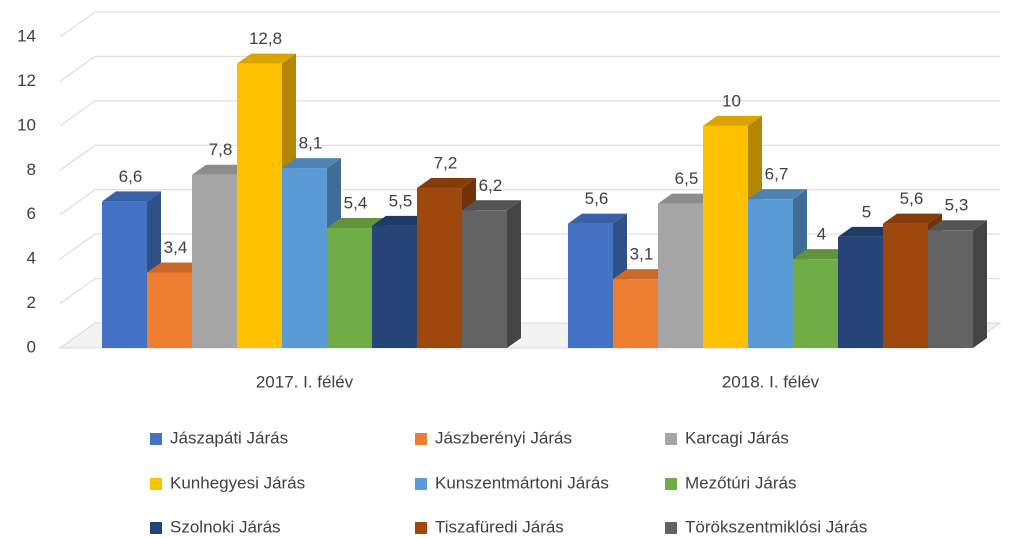 Image resolution: width=1017 pixels, height=539 pixels. Describe the element at coordinates (491, 185) in the screenshot. I see `data-label: 6,2` at that location.